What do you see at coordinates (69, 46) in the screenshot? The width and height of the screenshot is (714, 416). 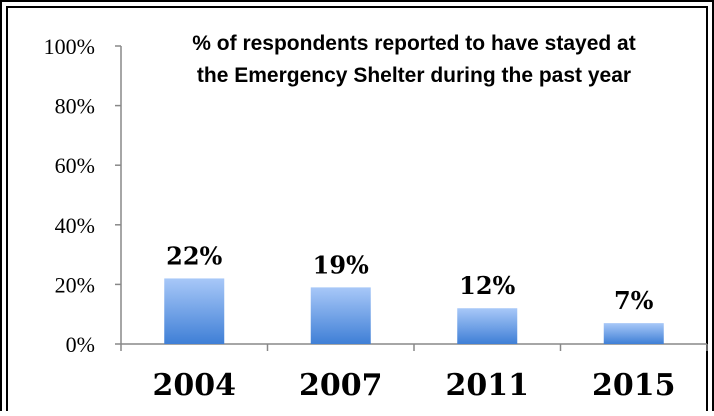 I see `y-tick-label: 100%` at bounding box center [69, 46].